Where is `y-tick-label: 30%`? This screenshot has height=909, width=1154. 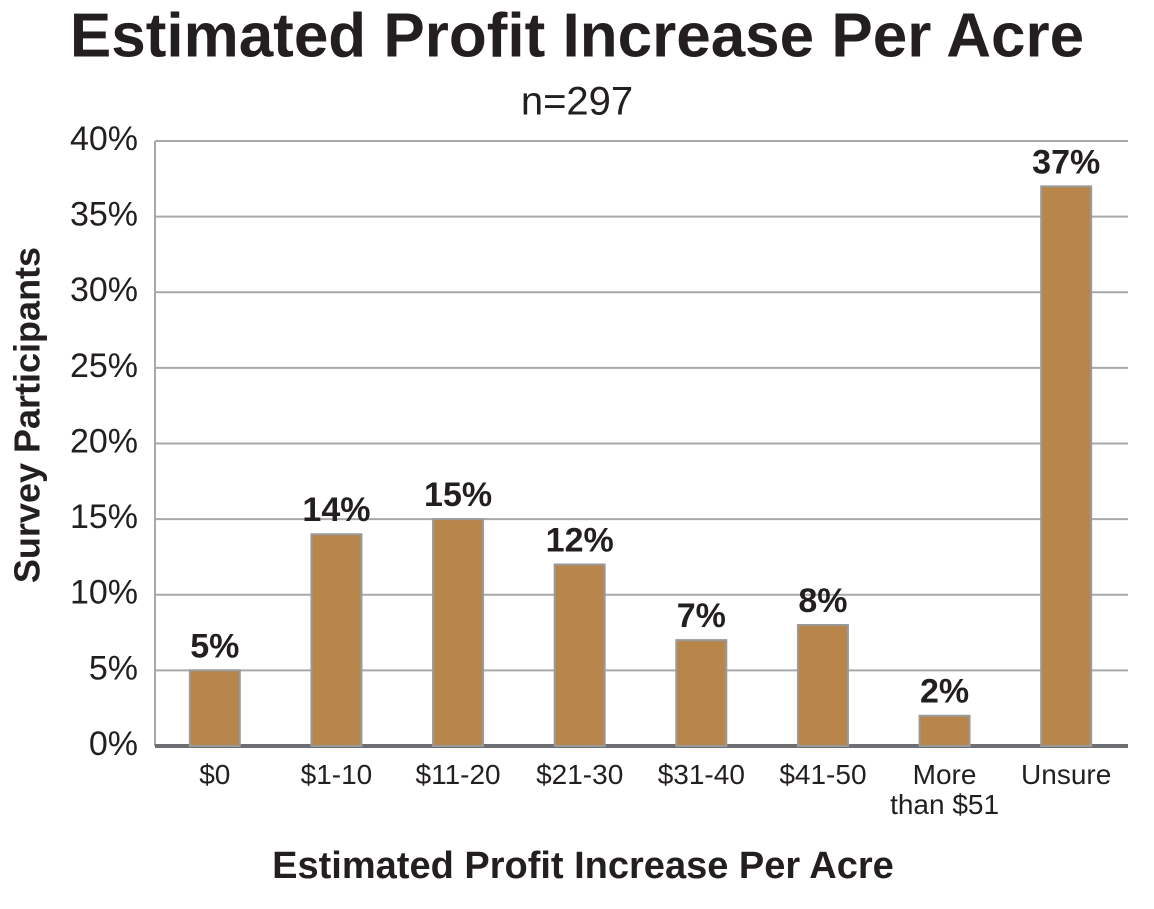 y-tick-label: 30% is located at coordinates (104, 290).